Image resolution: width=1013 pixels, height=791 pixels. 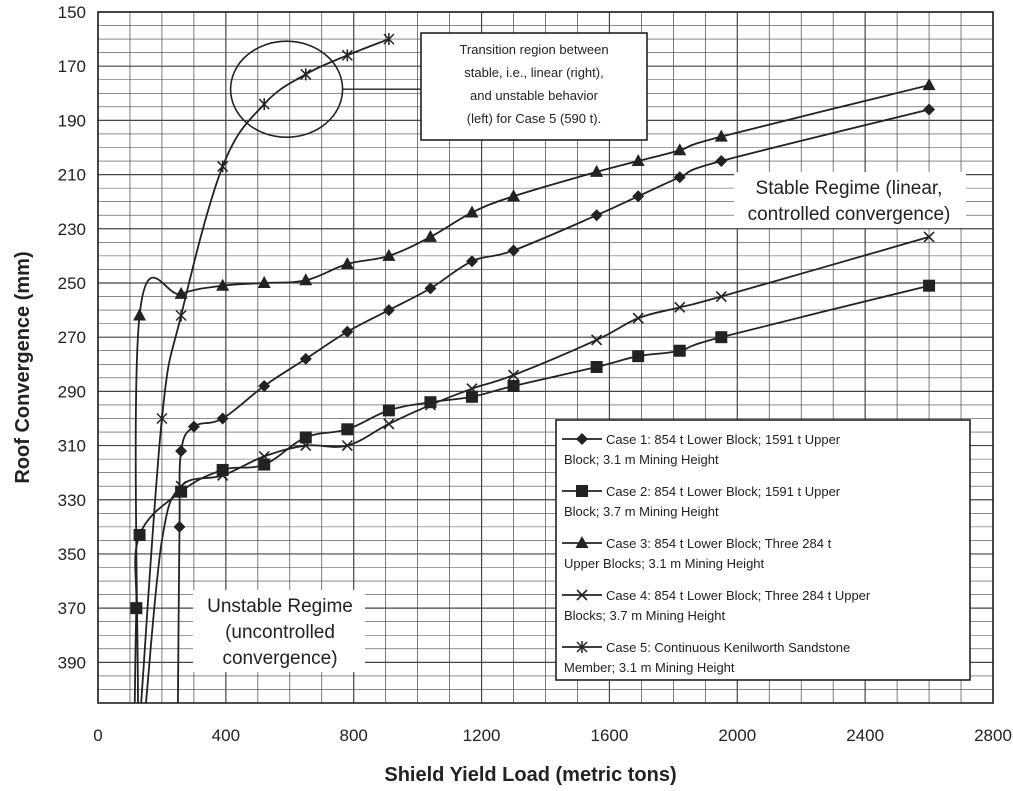 I want to click on y-tick-label: 230, so click(x=72, y=229).